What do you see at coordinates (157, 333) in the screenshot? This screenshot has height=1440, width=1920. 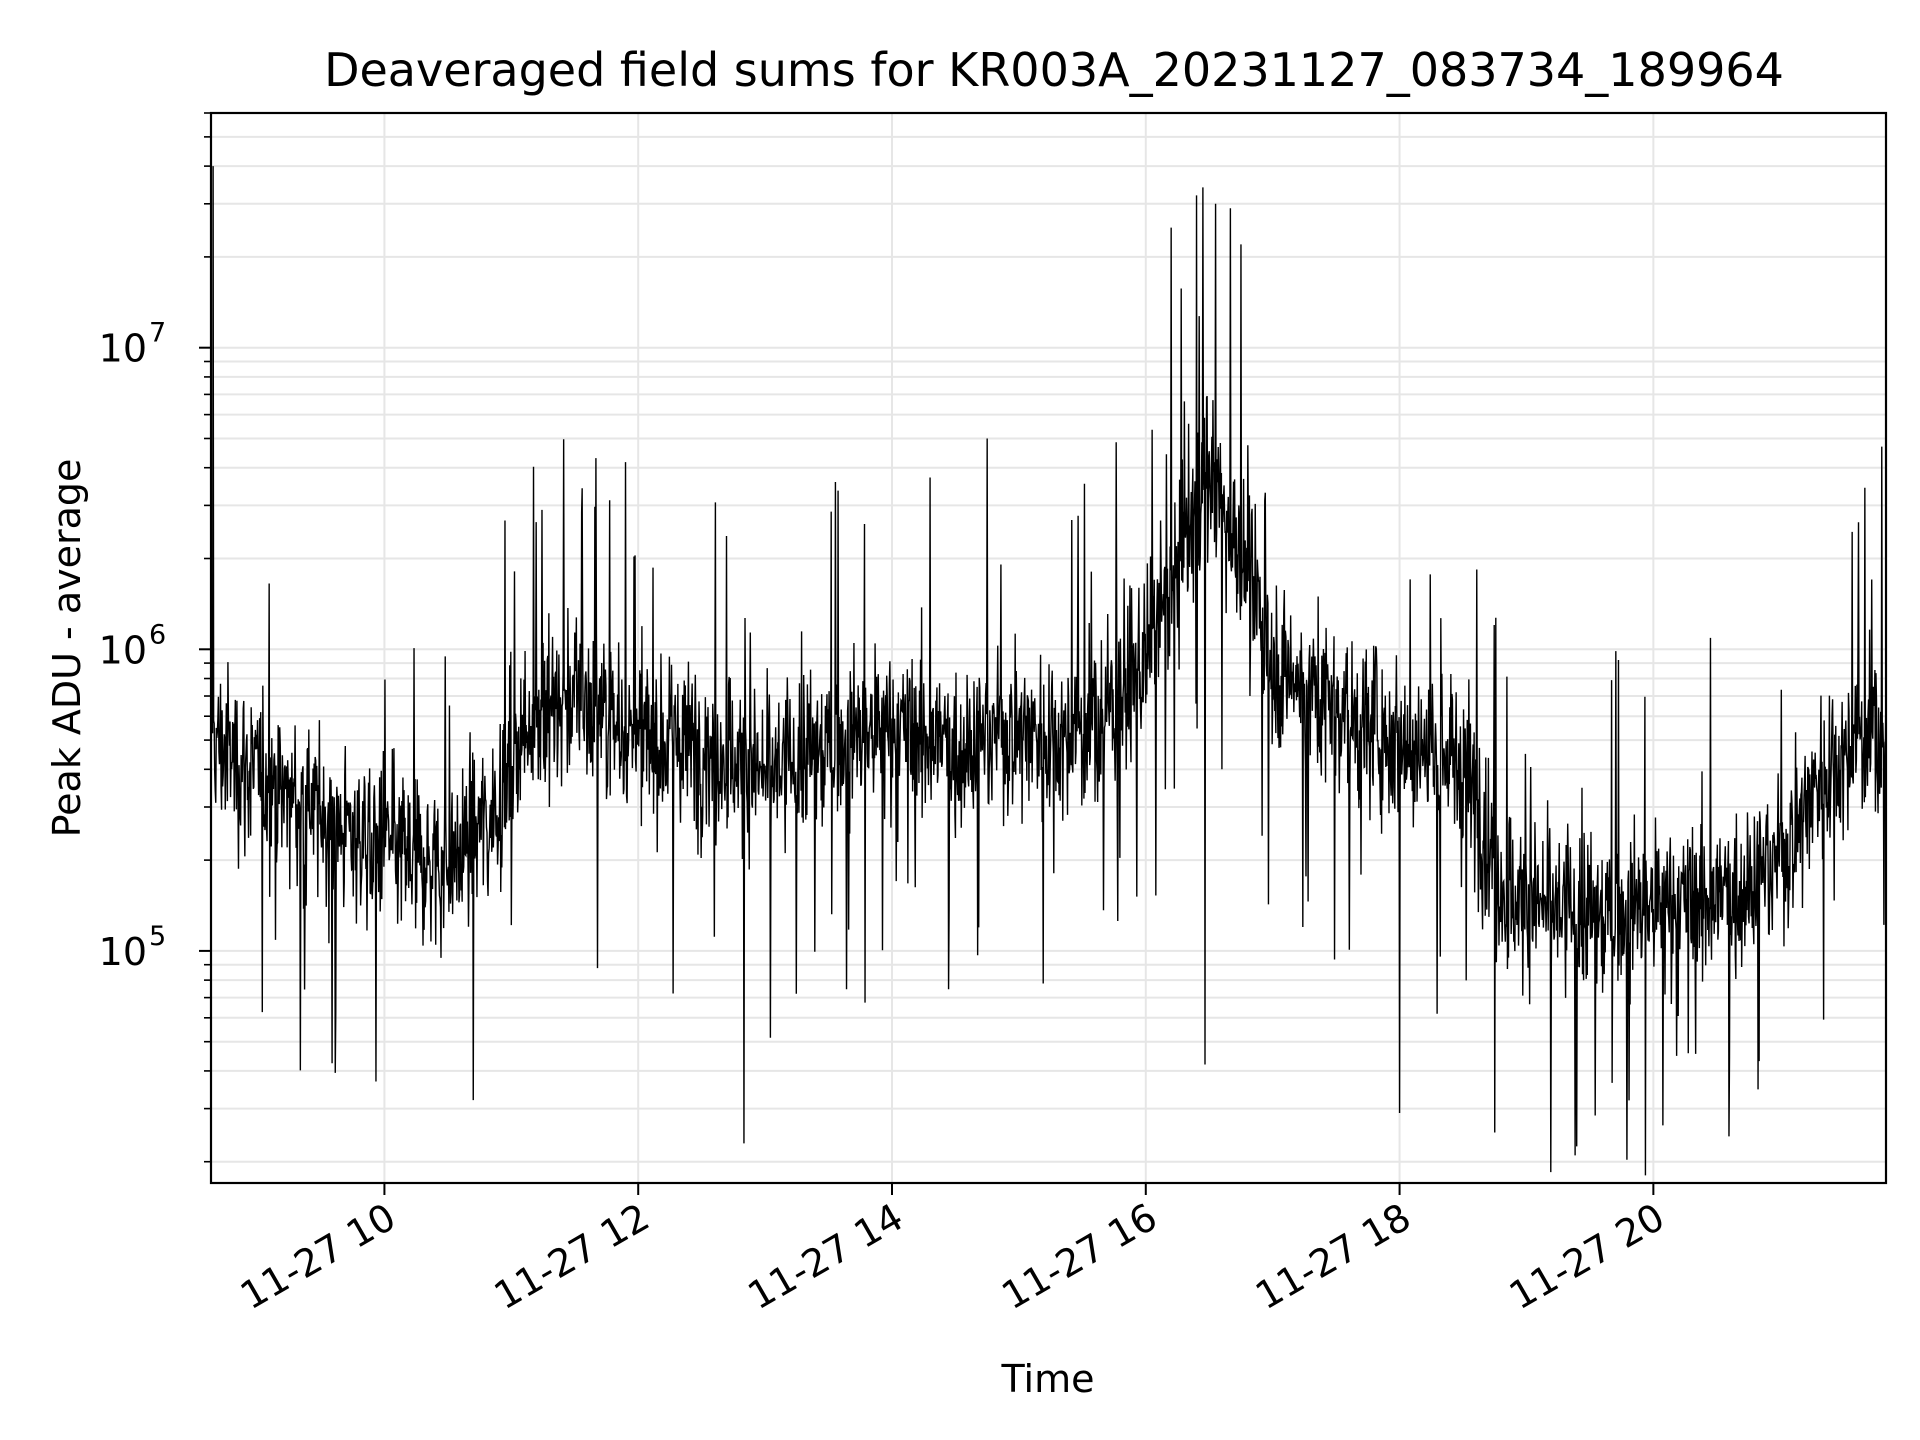 I see `y-tick-label-exponent: 7` at bounding box center [157, 333].